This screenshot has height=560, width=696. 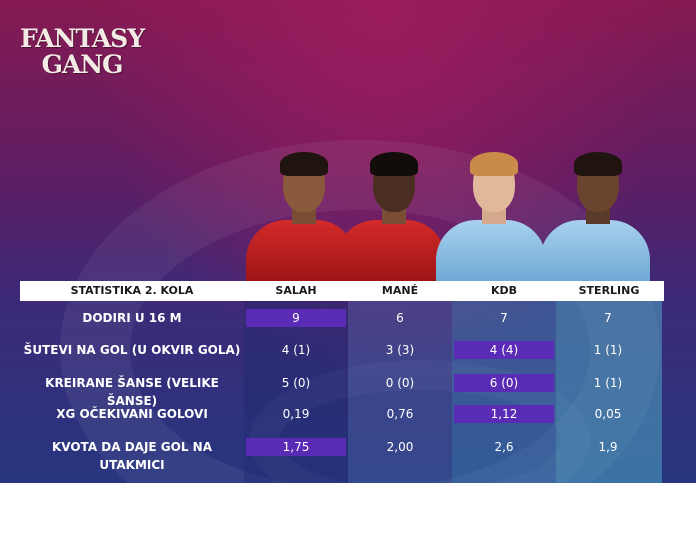 I want to click on stat-cell: 1,75, so click(x=296, y=447).